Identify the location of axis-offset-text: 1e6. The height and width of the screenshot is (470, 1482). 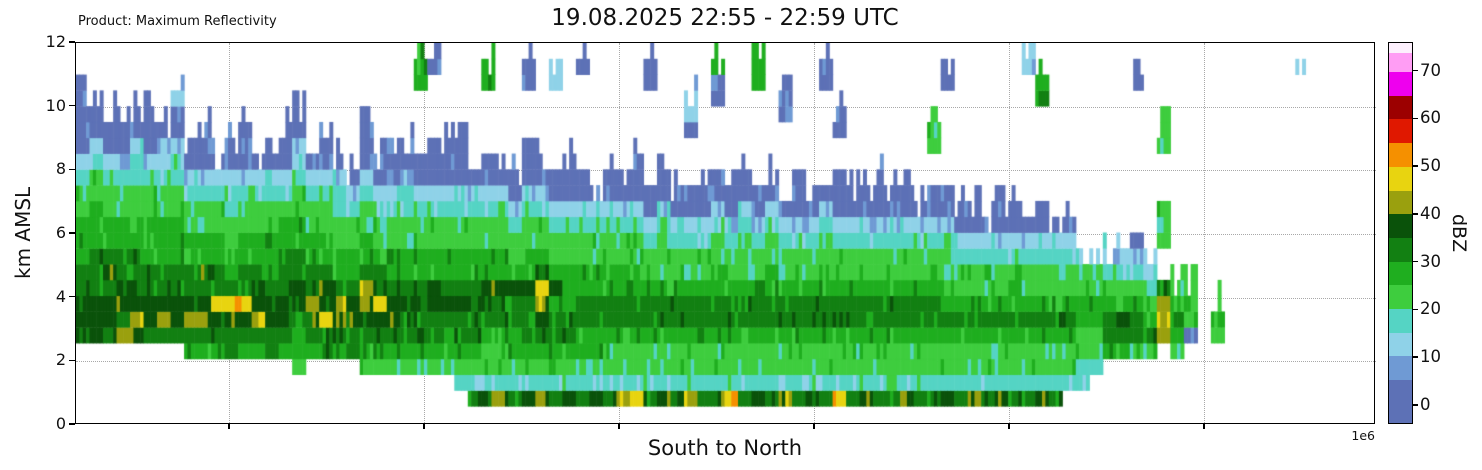
(1363, 435).